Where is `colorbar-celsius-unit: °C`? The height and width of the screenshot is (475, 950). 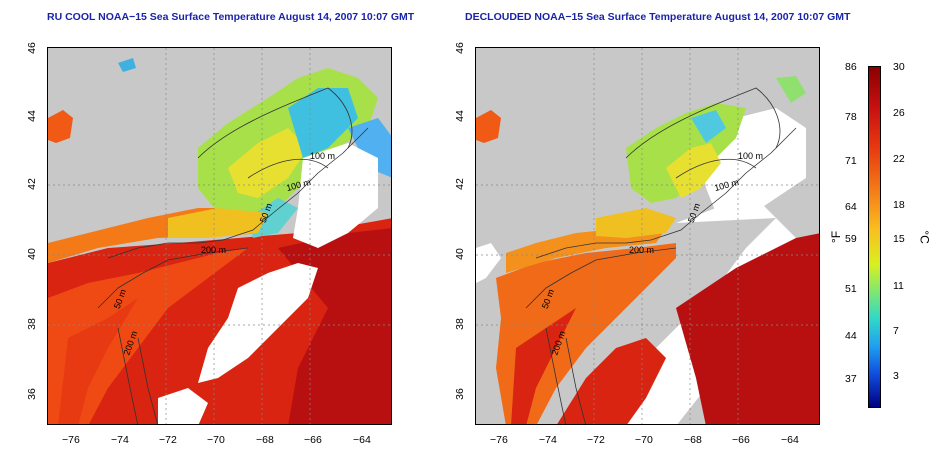
colorbar-celsius-unit: °C is located at coordinates (924, 237).